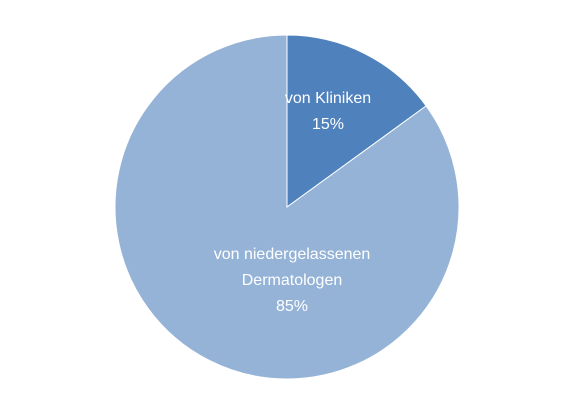 The width and height of the screenshot is (578, 413). Describe the element at coordinates (328, 112) in the screenshot. I see `slice-label: von Kliniken 15%` at that location.